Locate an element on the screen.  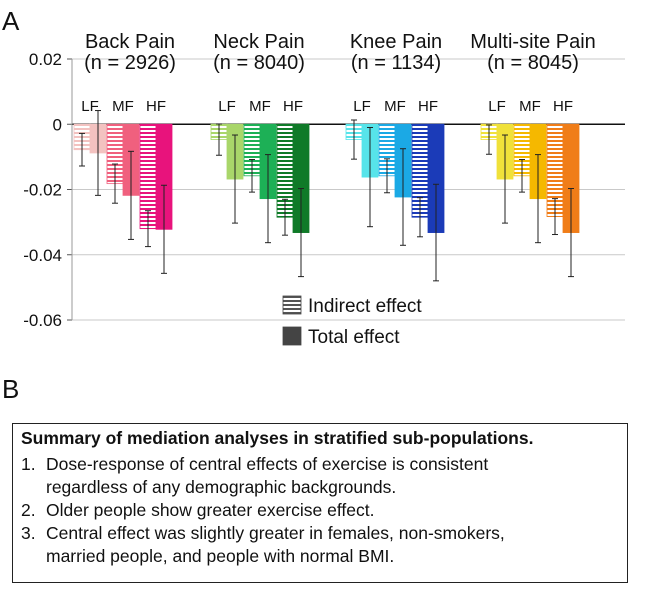
summary-item-number: 3. is located at coordinates (28, 533).